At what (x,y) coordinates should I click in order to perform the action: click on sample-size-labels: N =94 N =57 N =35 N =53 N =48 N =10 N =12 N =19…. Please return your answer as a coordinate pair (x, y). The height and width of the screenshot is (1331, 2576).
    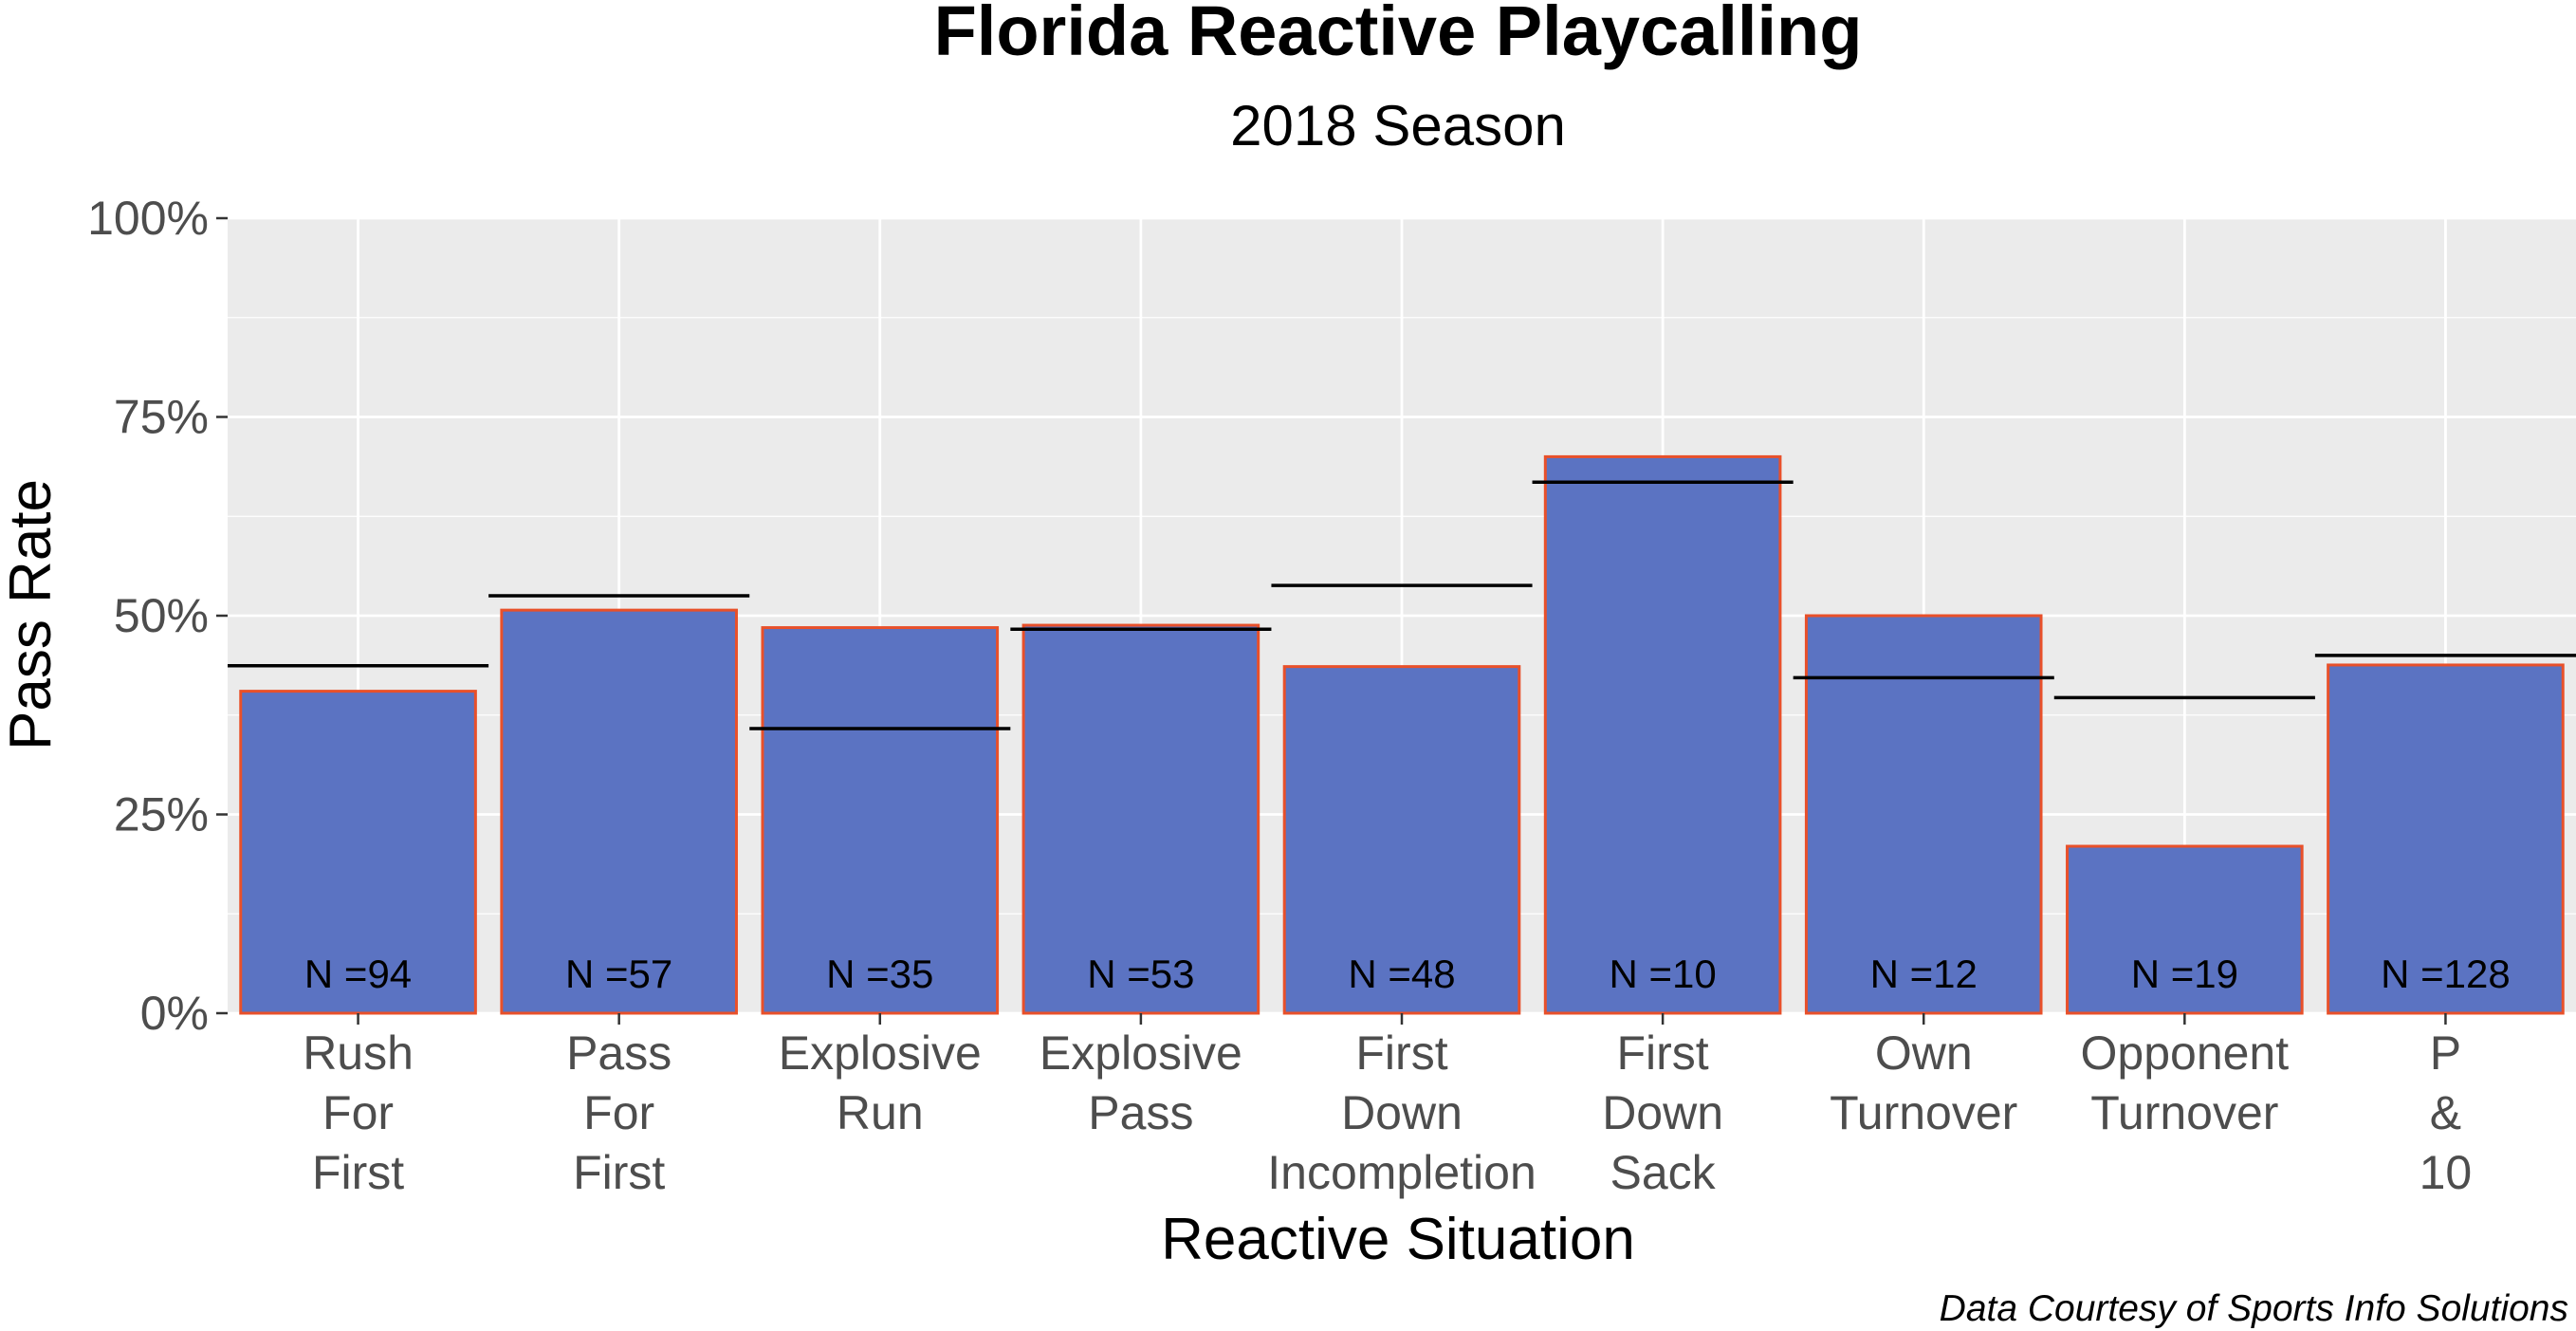
    Looking at the image, I should click on (1407, 974).